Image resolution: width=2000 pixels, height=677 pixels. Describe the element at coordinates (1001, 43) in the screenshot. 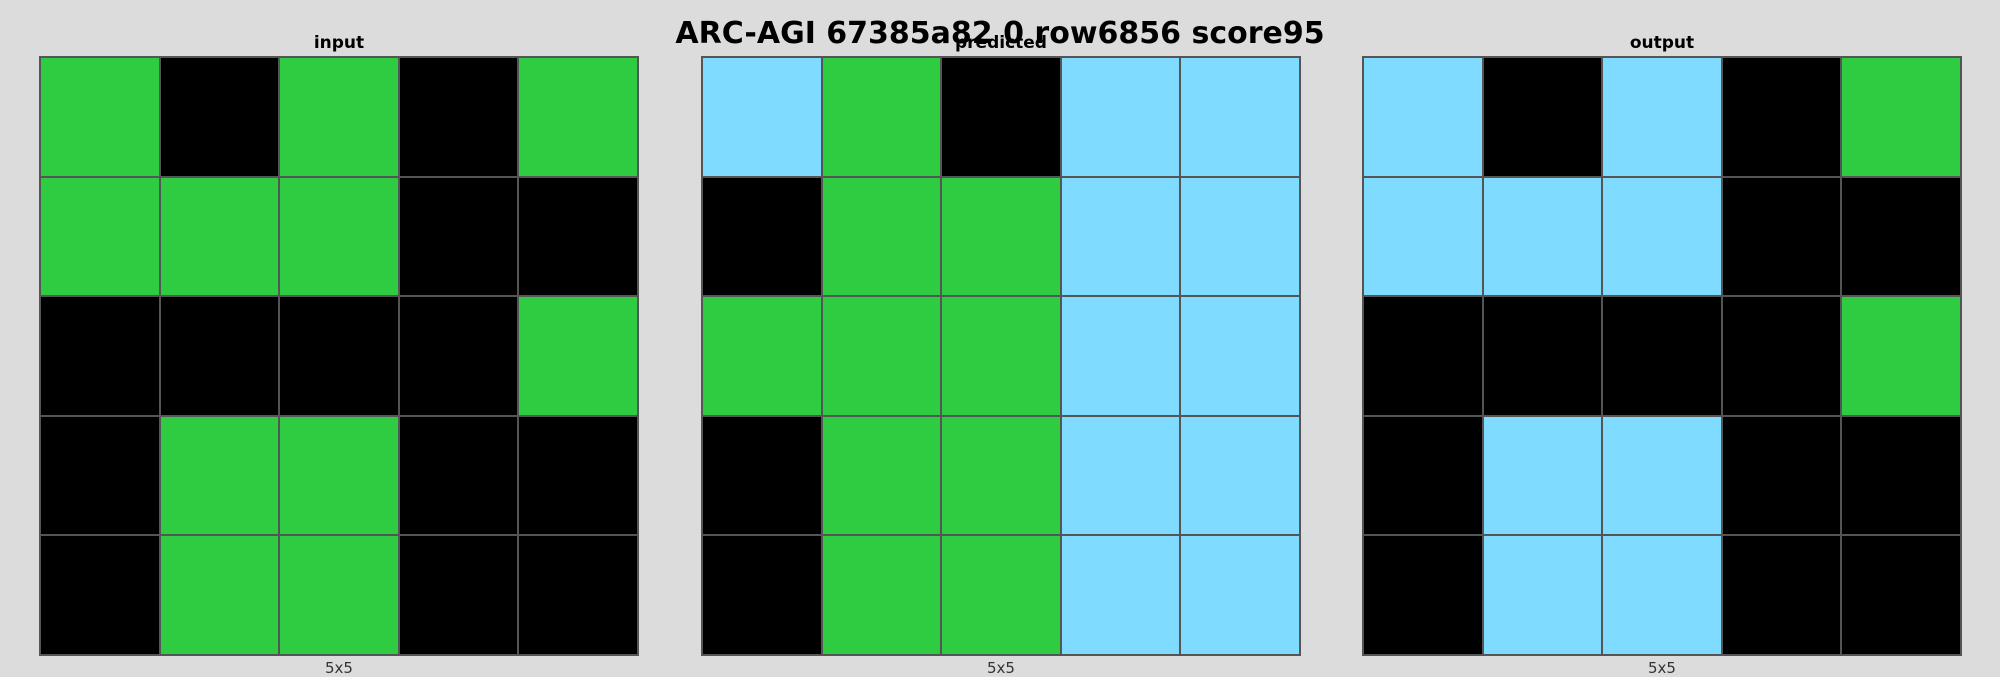

I see `panel-title: predicted` at that location.